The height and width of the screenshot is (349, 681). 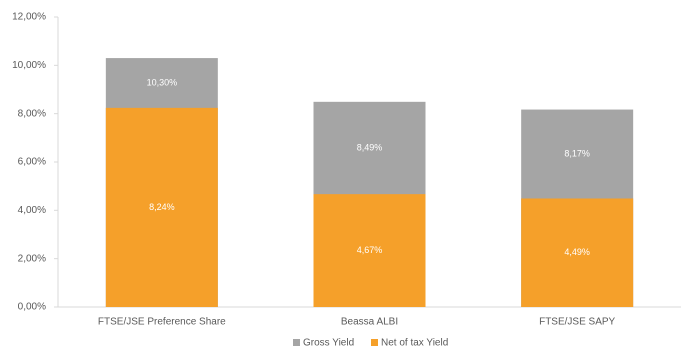 What do you see at coordinates (577, 322) in the screenshot?
I see `x-tick-label: FTSE/JSE SAPY` at bounding box center [577, 322].